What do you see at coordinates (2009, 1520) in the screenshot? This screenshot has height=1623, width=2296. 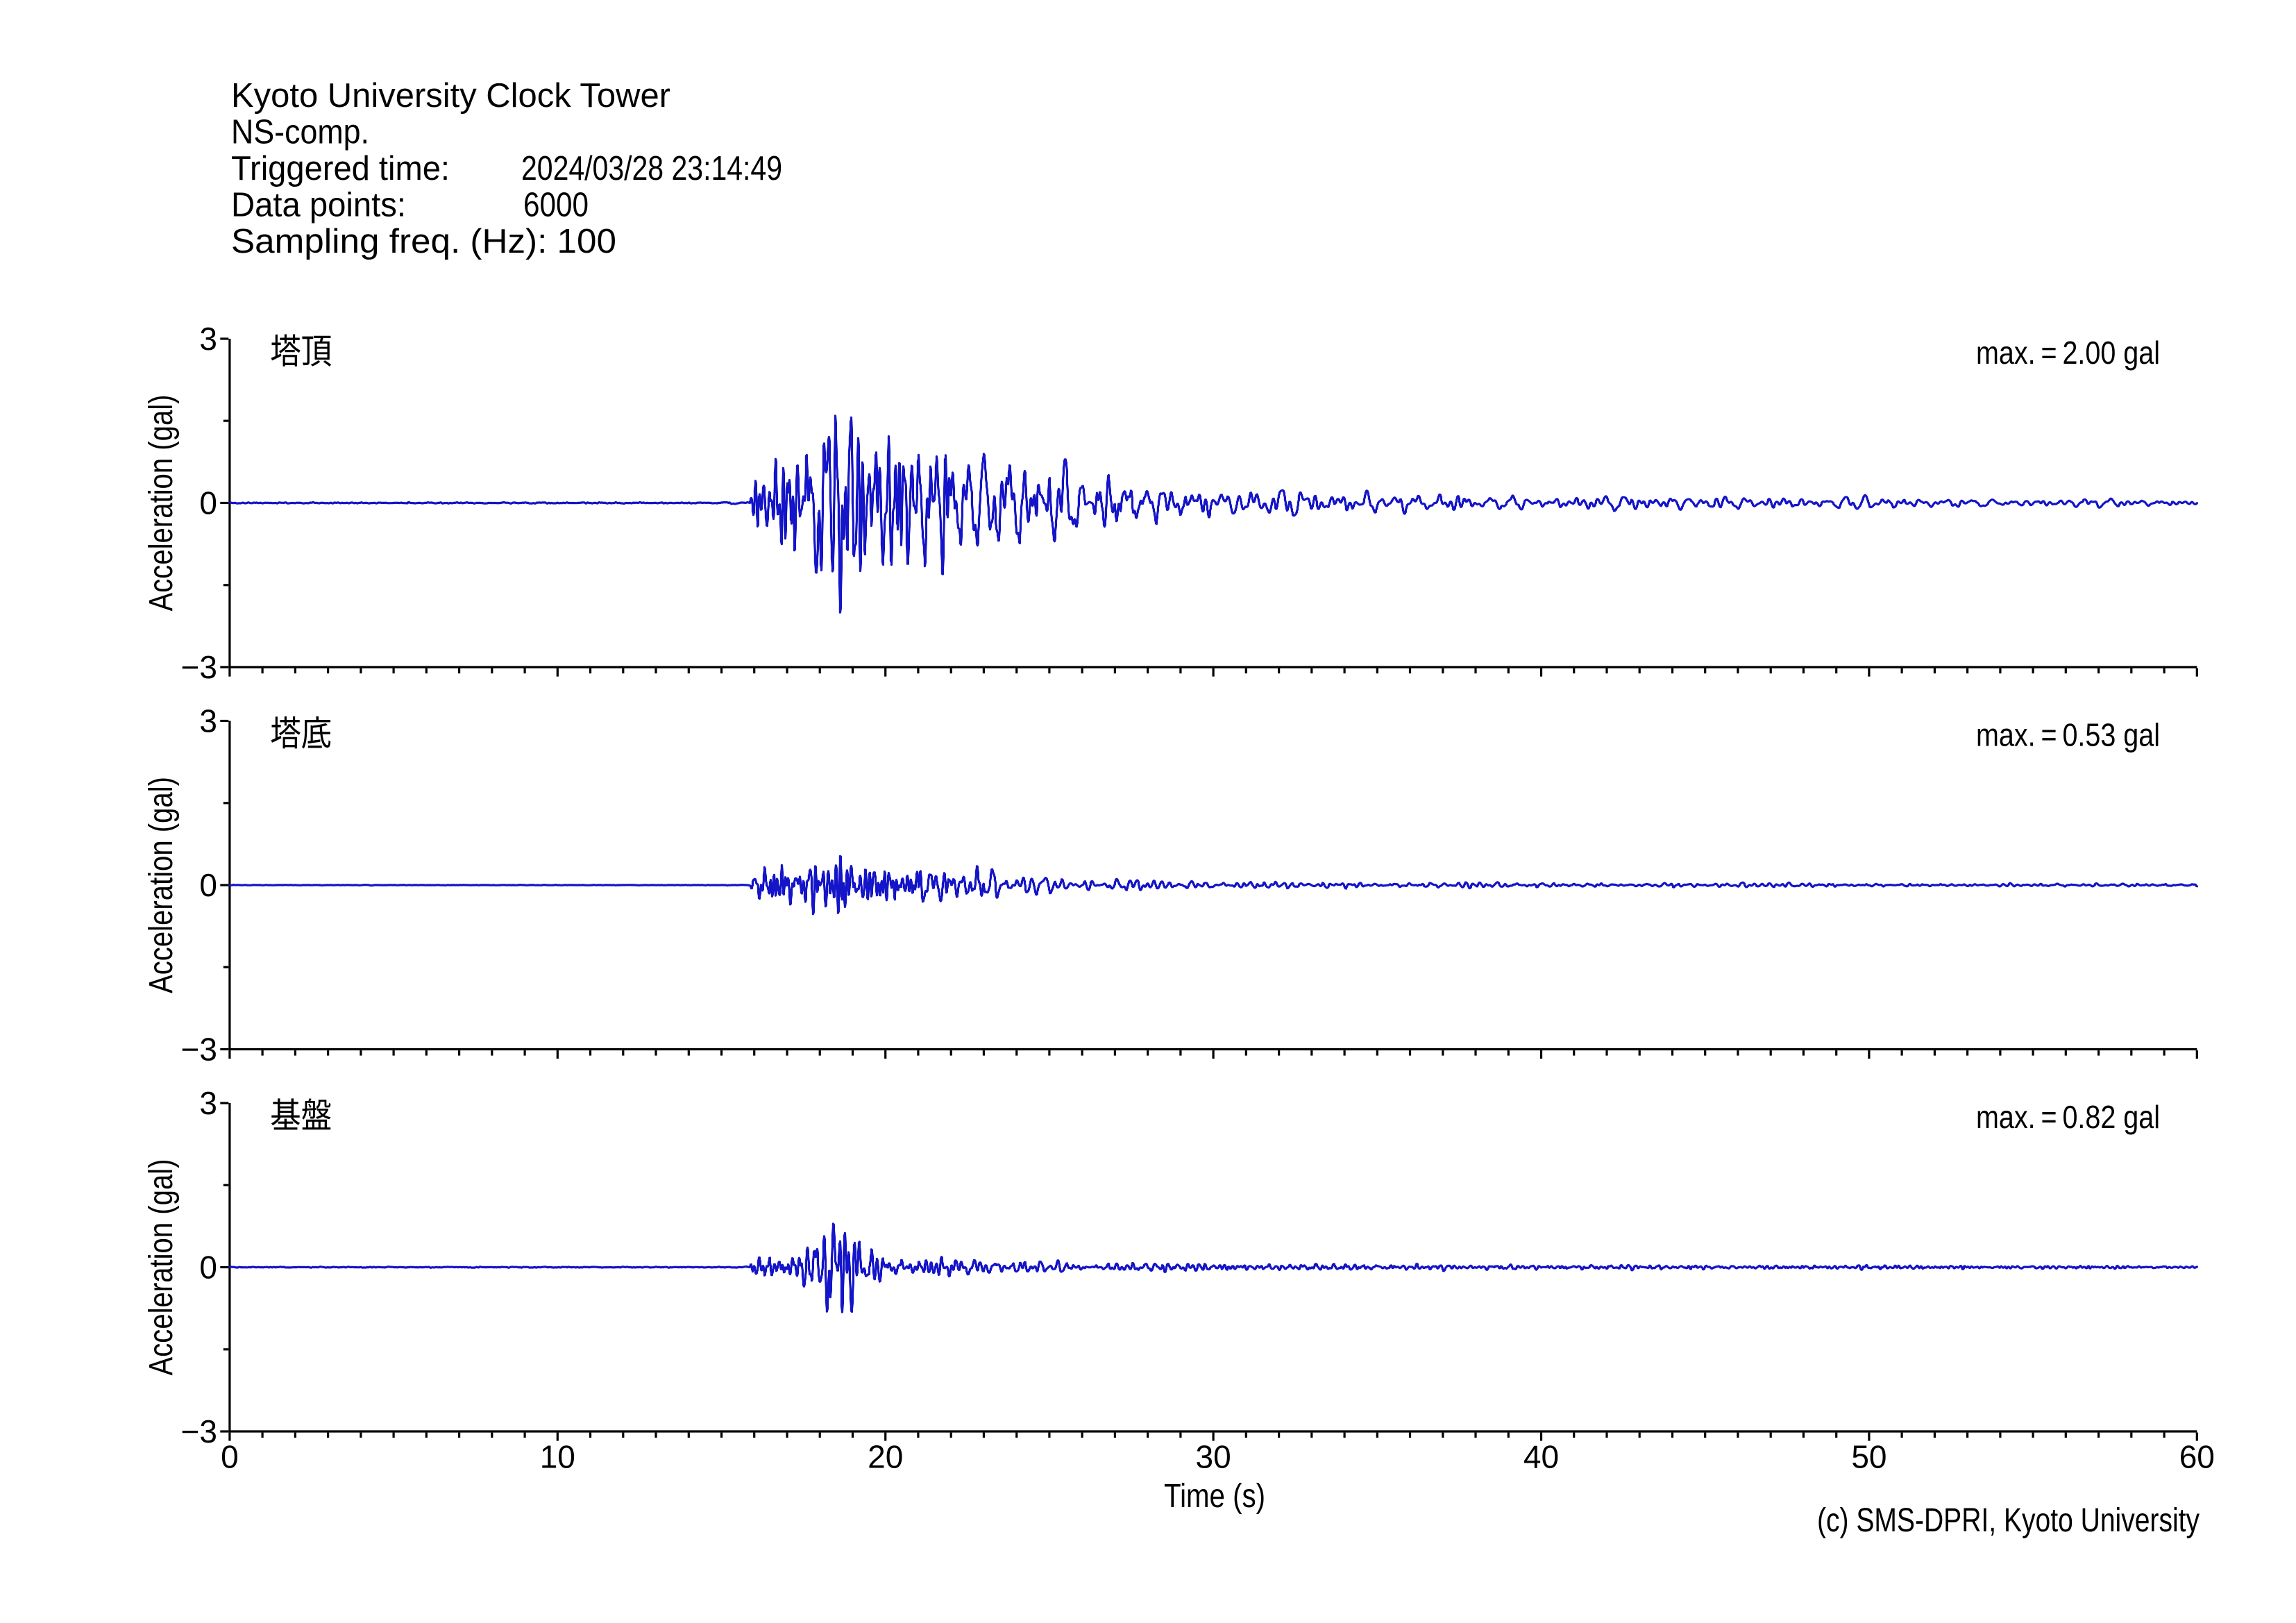 I see `svg-text: (c) SMS-DPRI, Kyoto University` at bounding box center [2009, 1520].